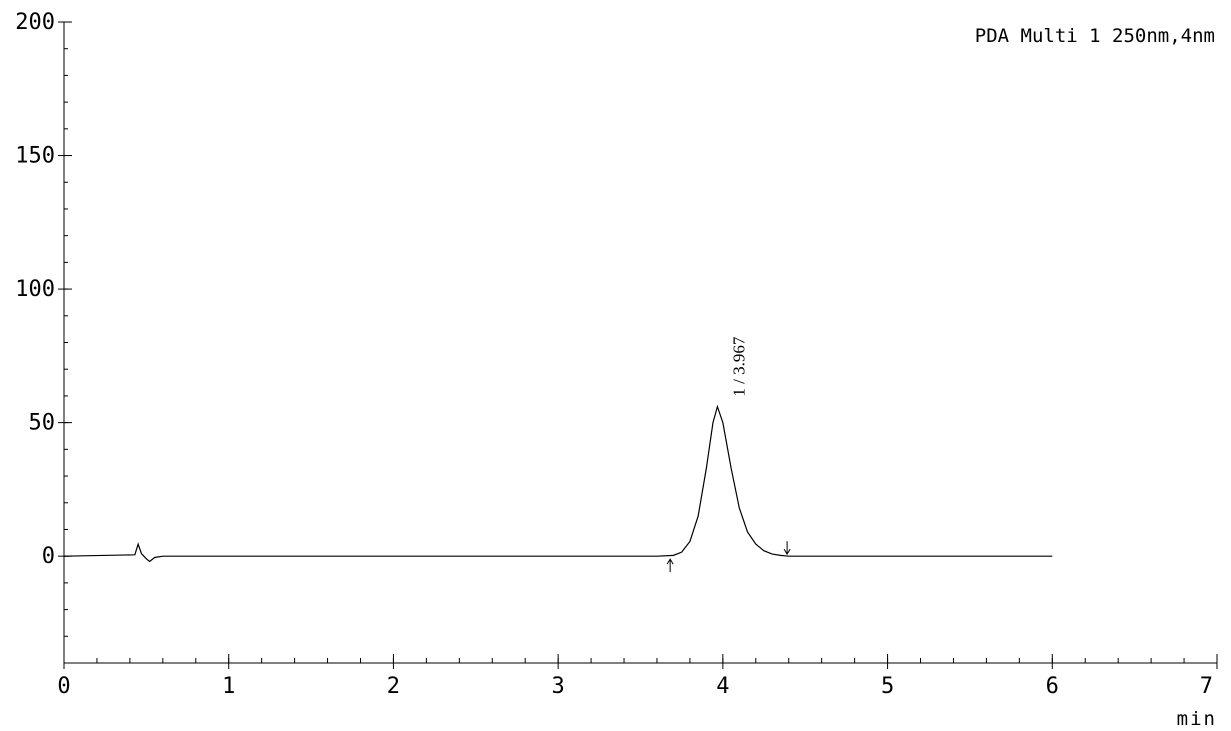 The height and width of the screenshot is (731, 1231). Describe the element at coordinates (1206, 686) in the screenshot. I see `x-tick-label: 7` at that location.